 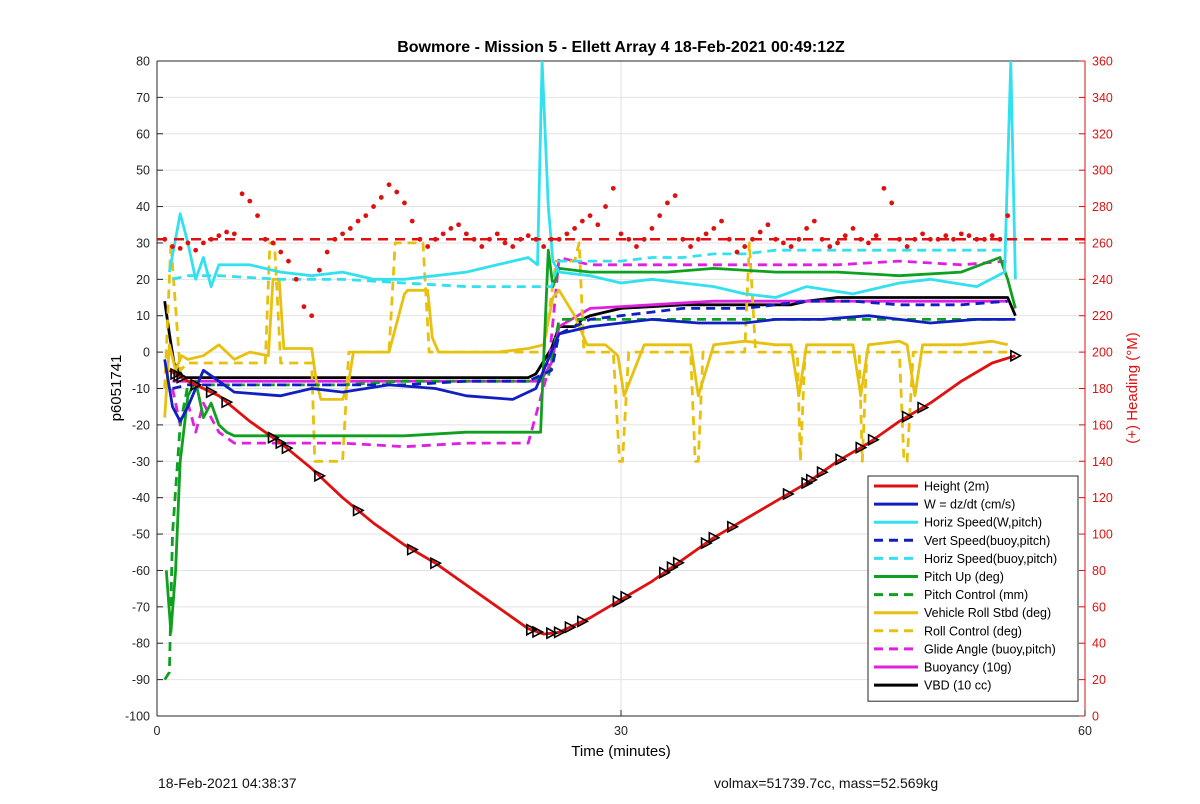 I want to click on legend-label-pitch-control-mm: Pitch Control (mm), so click(x=976, y=595).